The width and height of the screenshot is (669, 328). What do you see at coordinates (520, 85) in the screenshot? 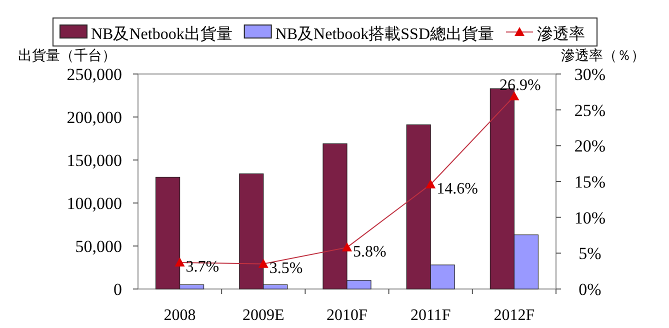
I see `data-label: 26.9%` at bounding box center [520, 85].